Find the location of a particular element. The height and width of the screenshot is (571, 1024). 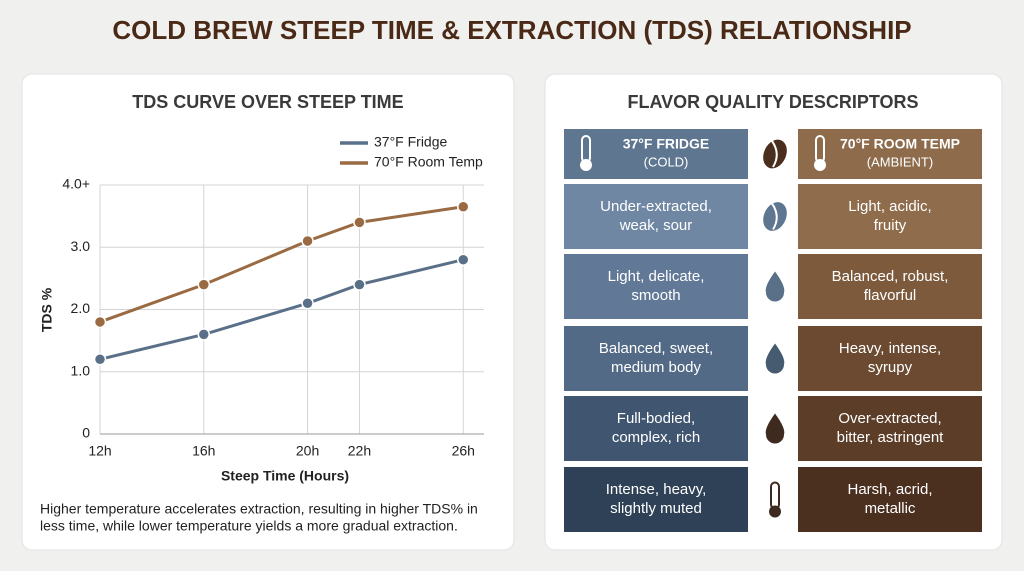

descriptor-text: fruity is located at coordinates (890, 225).